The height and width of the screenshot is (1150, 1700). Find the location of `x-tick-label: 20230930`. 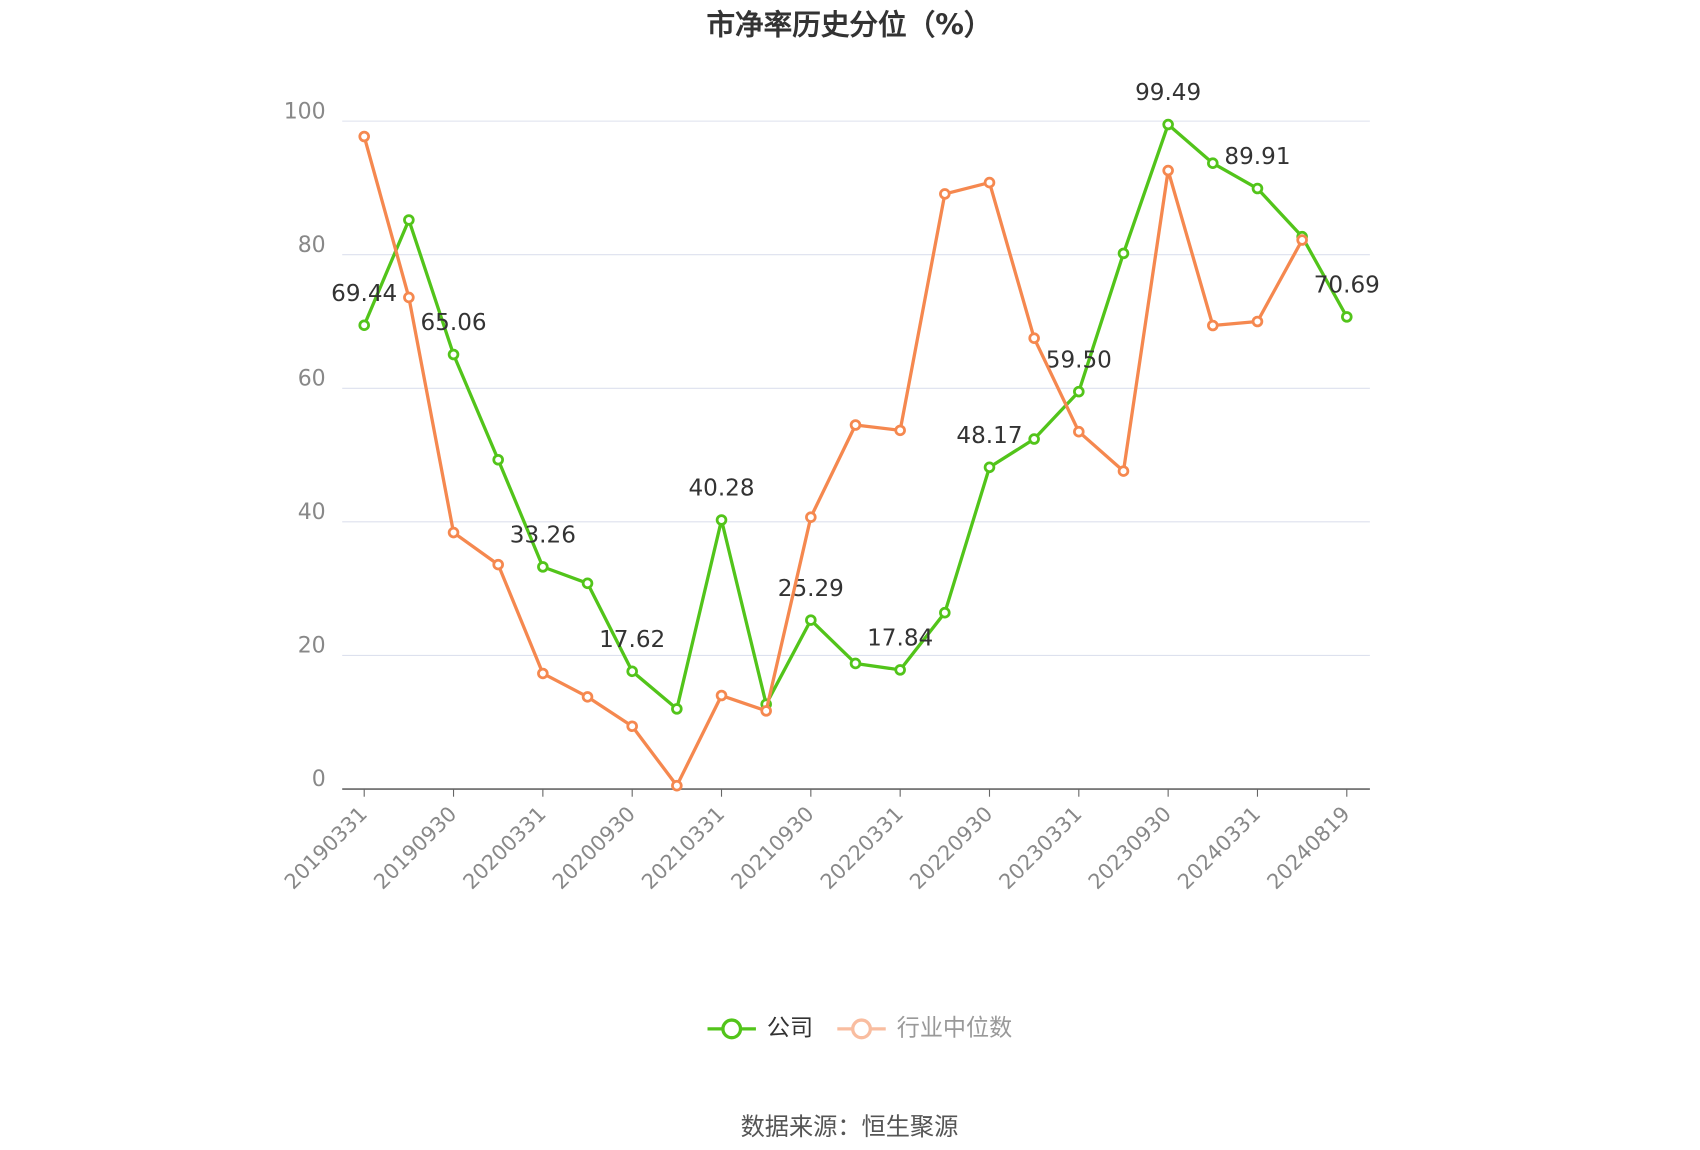

x-tick-label: 20230930 is located at coordinates (1130, 848).